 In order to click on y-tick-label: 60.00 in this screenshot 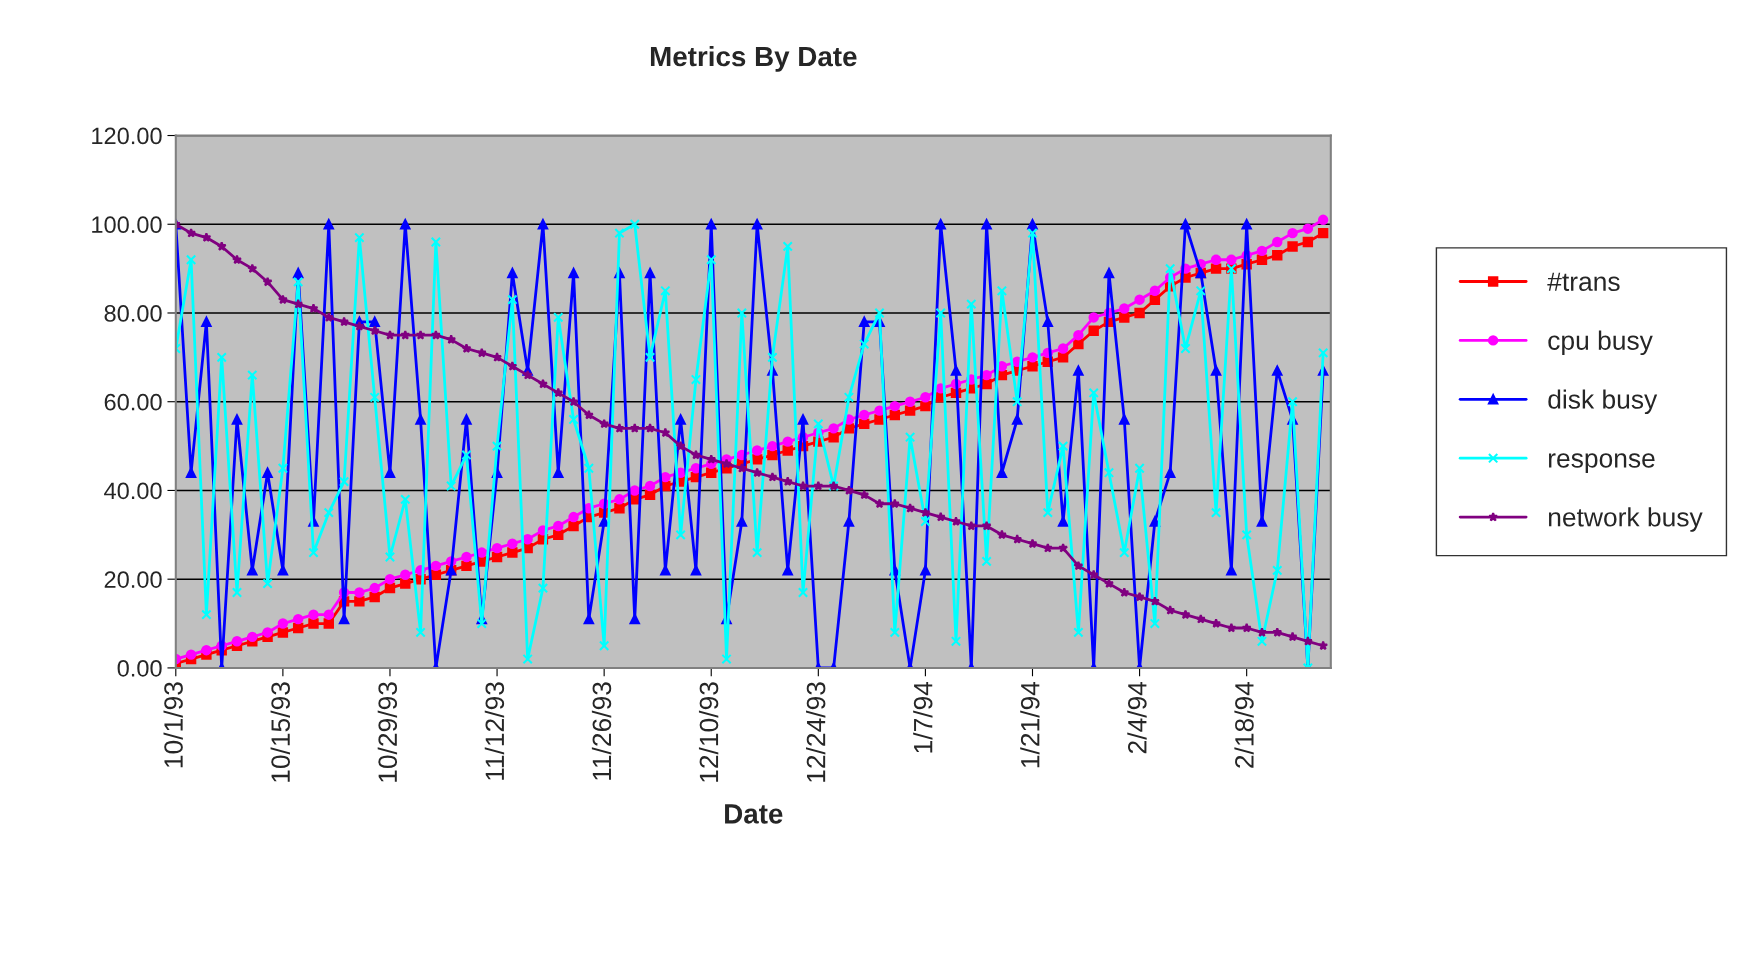, I will do `click(133, 402)`.